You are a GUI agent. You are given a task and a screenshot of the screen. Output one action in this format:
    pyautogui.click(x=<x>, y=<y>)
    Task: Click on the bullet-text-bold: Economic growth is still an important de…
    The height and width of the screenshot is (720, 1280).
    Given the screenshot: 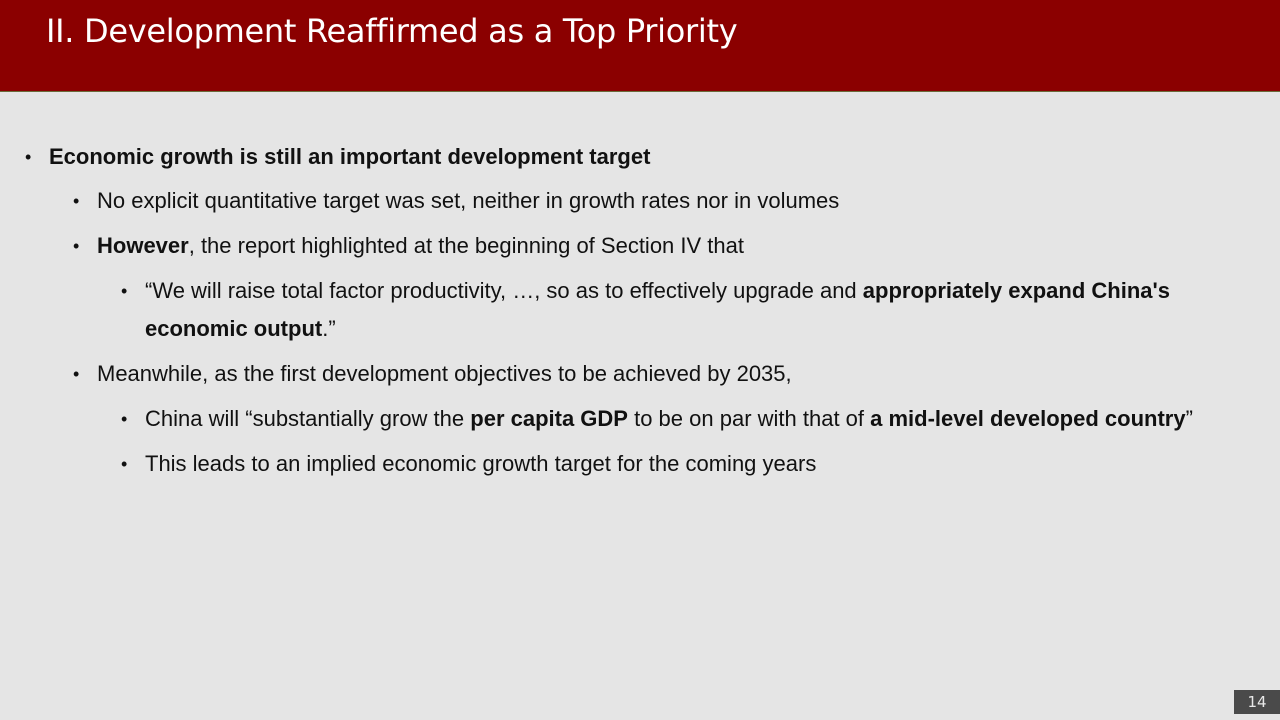 What is the action you would take?
    pyautogui.click(x=350, y=156)
    